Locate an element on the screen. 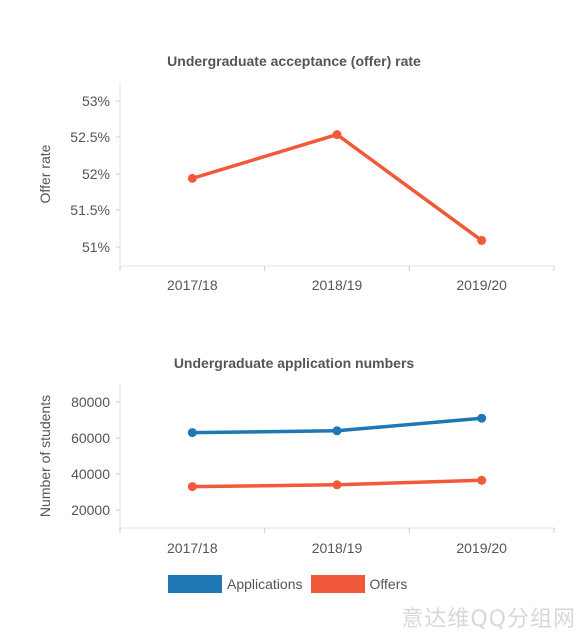  legend: Applications Offers is located at coordinates (291, 584).